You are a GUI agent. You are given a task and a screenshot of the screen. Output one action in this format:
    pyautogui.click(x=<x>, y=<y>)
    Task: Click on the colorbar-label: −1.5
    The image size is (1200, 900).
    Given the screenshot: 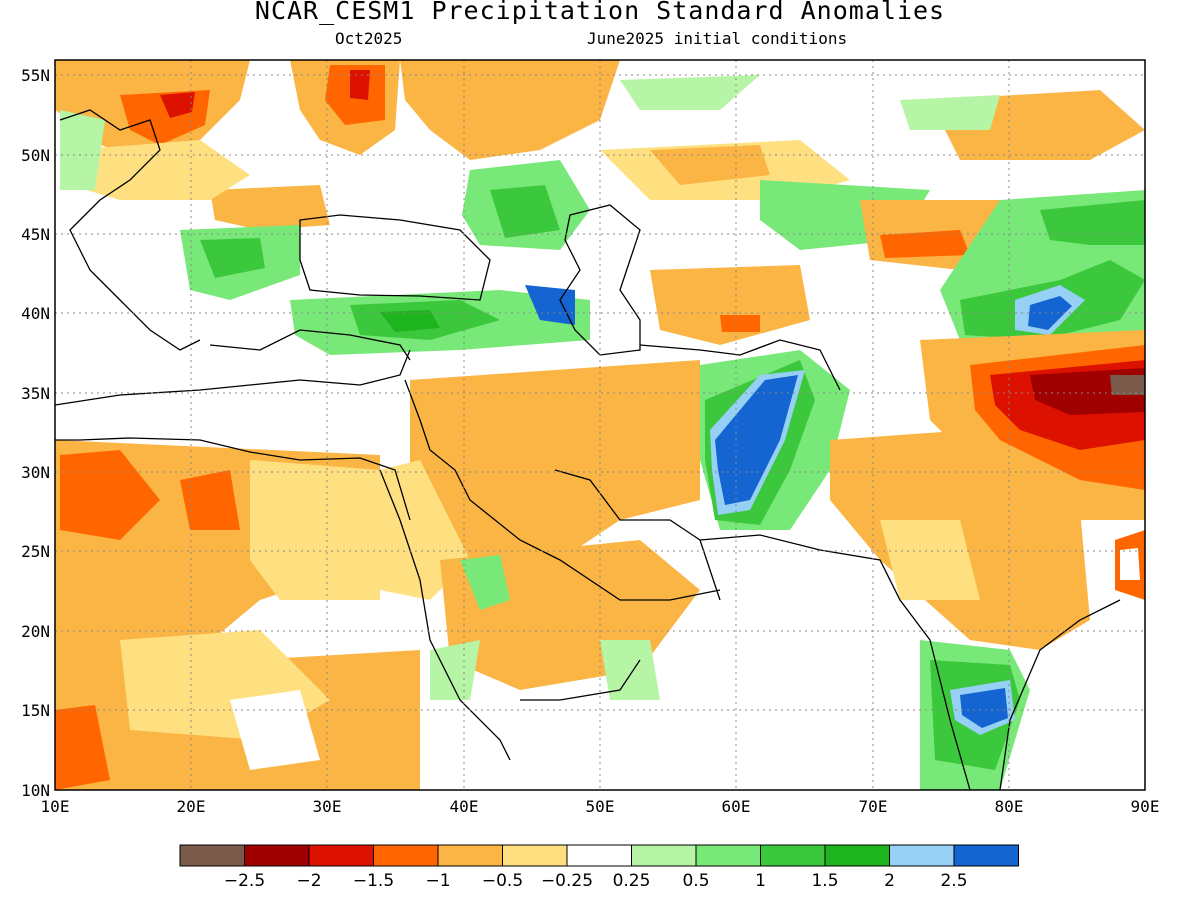 What is the action you would take?
    pyautogui.click(x=373, y=881)
    